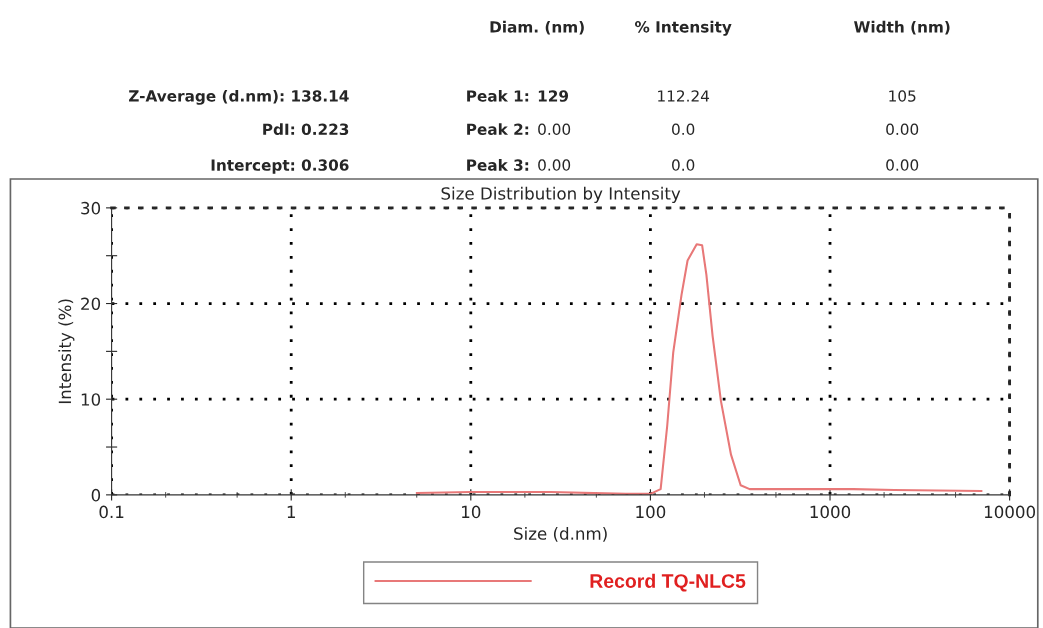 The width and height of the screenshot is (1043, 628). I want to click on text: Peak 2:, so click(498, 129).